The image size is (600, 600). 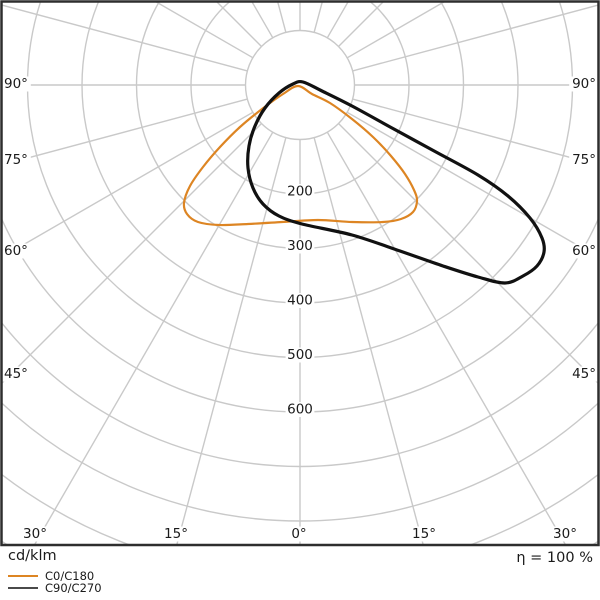 What do you see at coordinates (32, 556) in the screenshot?
I see `unit-label: cd/klm` at bounding box center [32, 556].